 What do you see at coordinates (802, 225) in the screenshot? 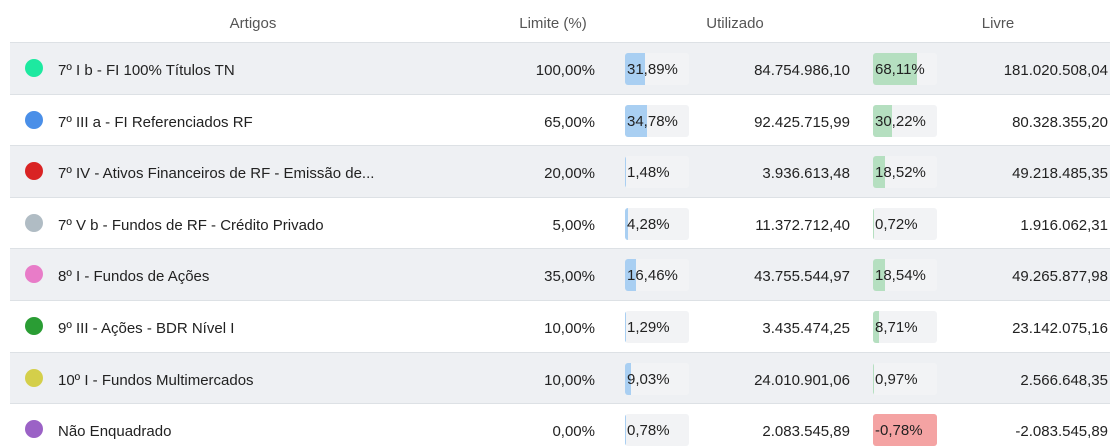
I see `utilizado-value: 11.372.712,40` at bounding box center [802, 225].